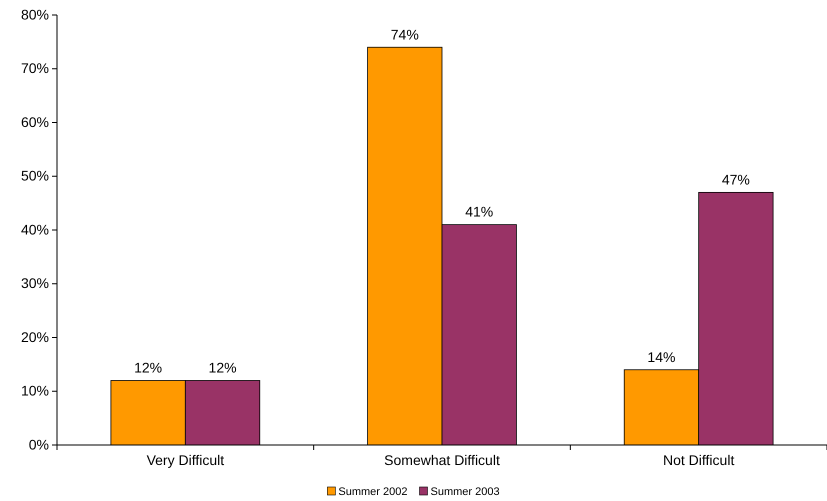 The height and width of the screenshot is (501, 827). What do you see at coordinates (479, 212) in the screenshot?
I see `data-label: 41%` at bounding box center [479, 212].